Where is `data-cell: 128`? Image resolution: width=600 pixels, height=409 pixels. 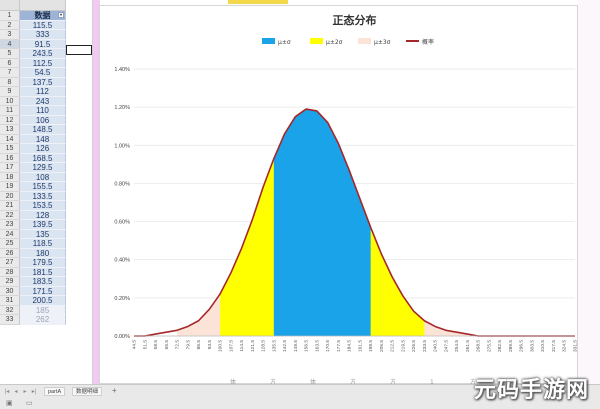
data-cell: 128 is located at coordinates (43, 215).